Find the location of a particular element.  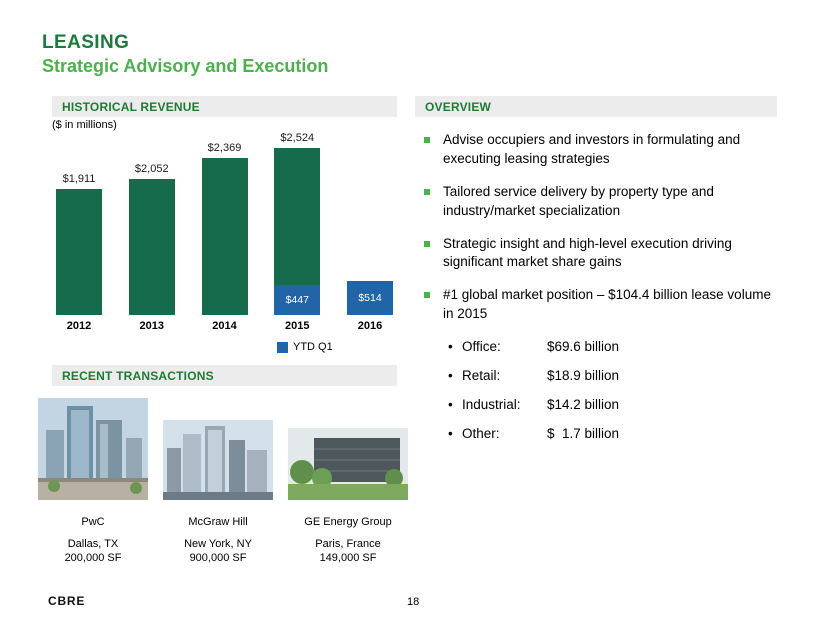

bar-value-label: $2,524 is located at coordinates (297, 138).